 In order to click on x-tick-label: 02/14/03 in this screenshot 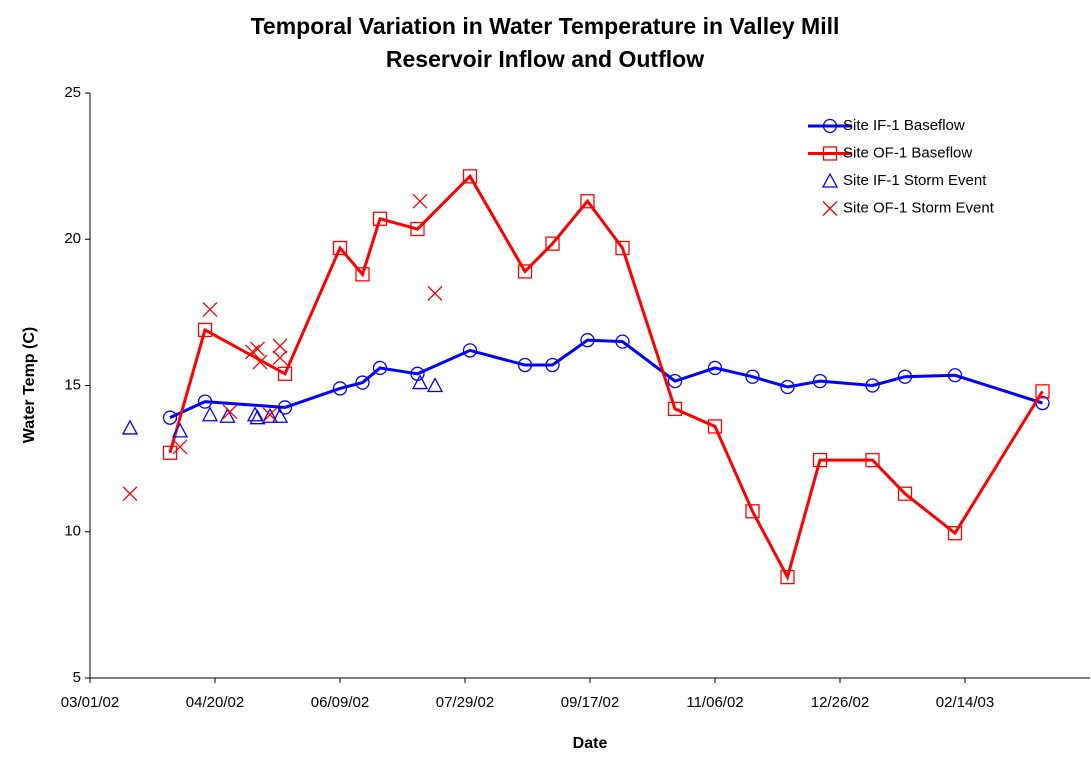, I will do `click(965, 702)`.